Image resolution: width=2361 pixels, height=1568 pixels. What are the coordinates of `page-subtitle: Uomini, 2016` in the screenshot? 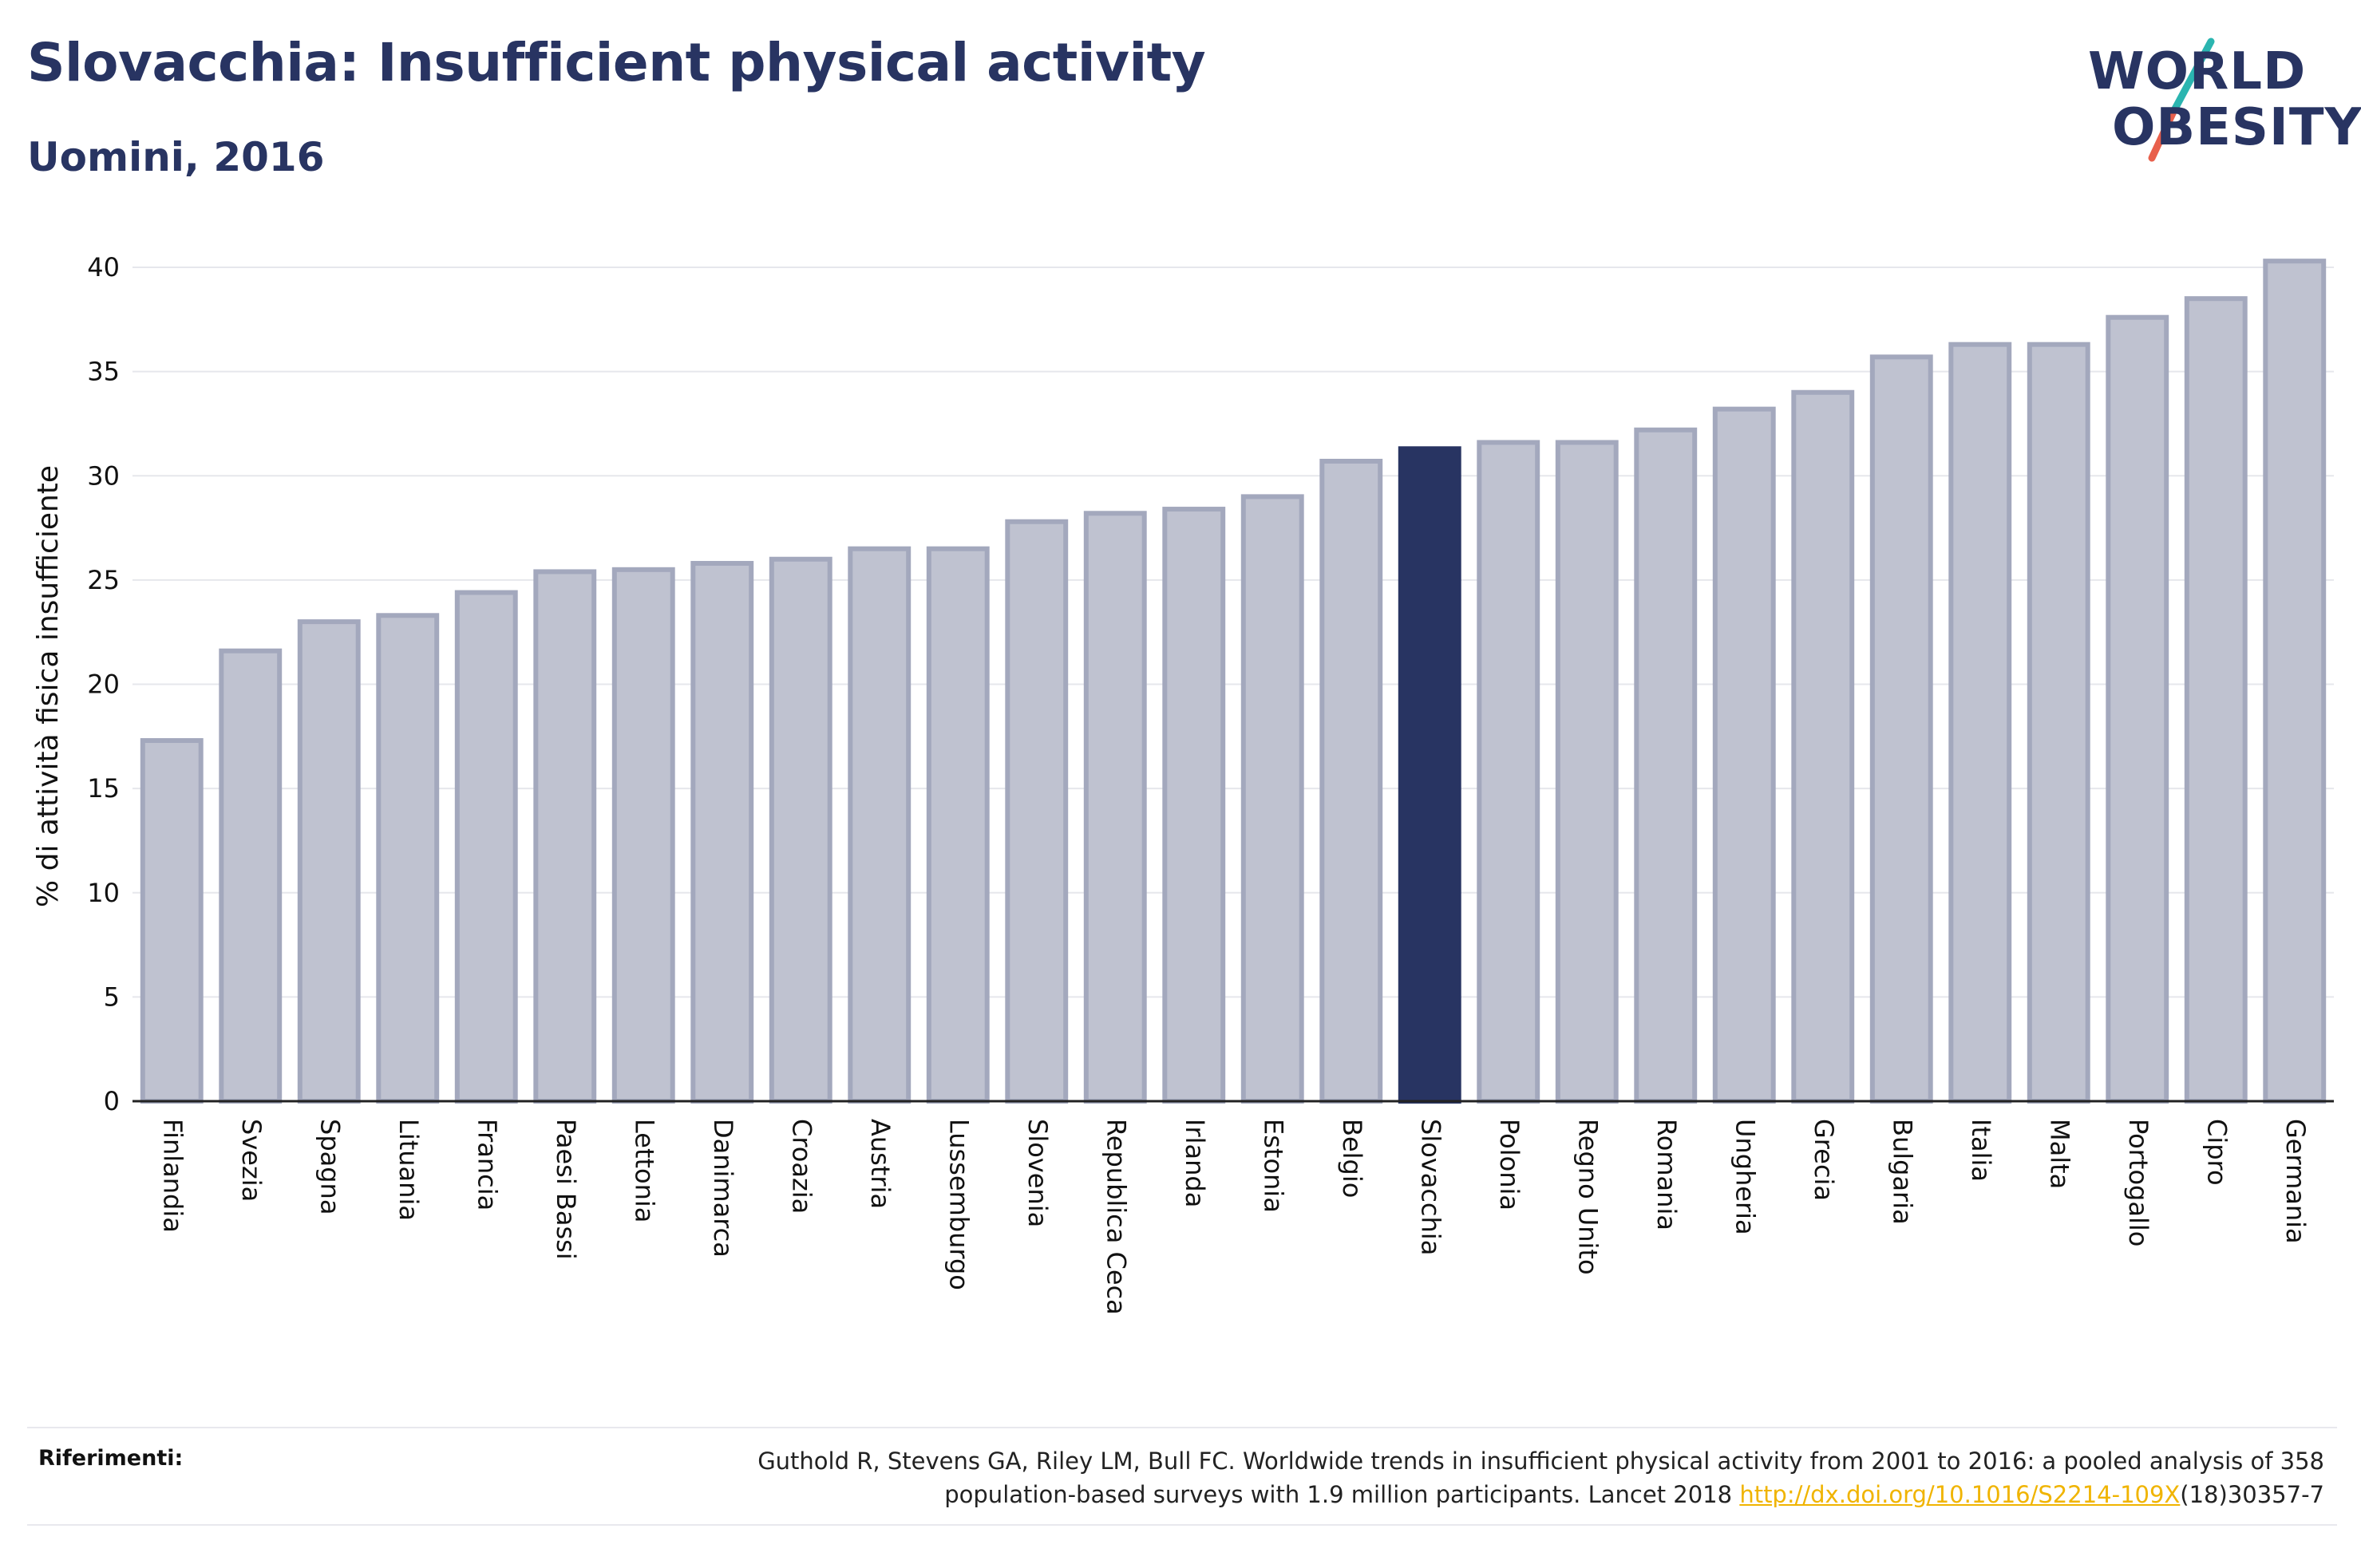 It's located at (176, 157).